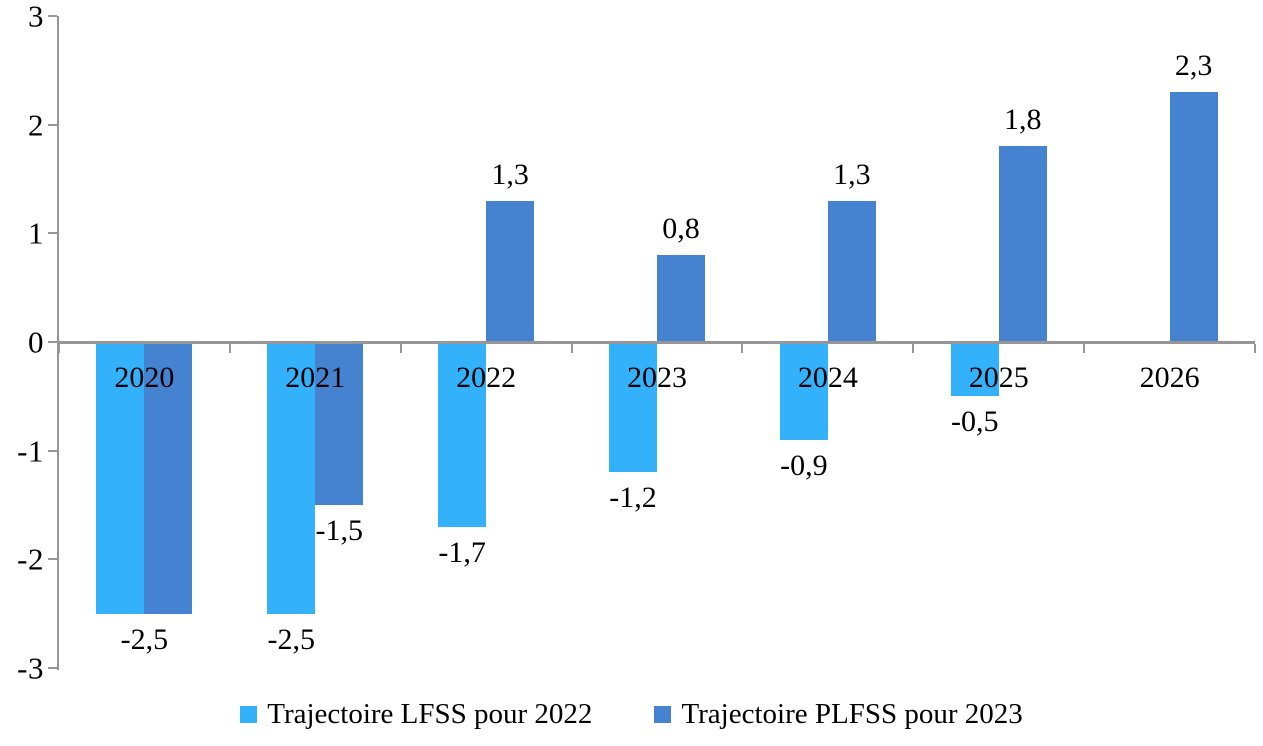  I want to click on bar-lfss-2023, so click(633, 407).